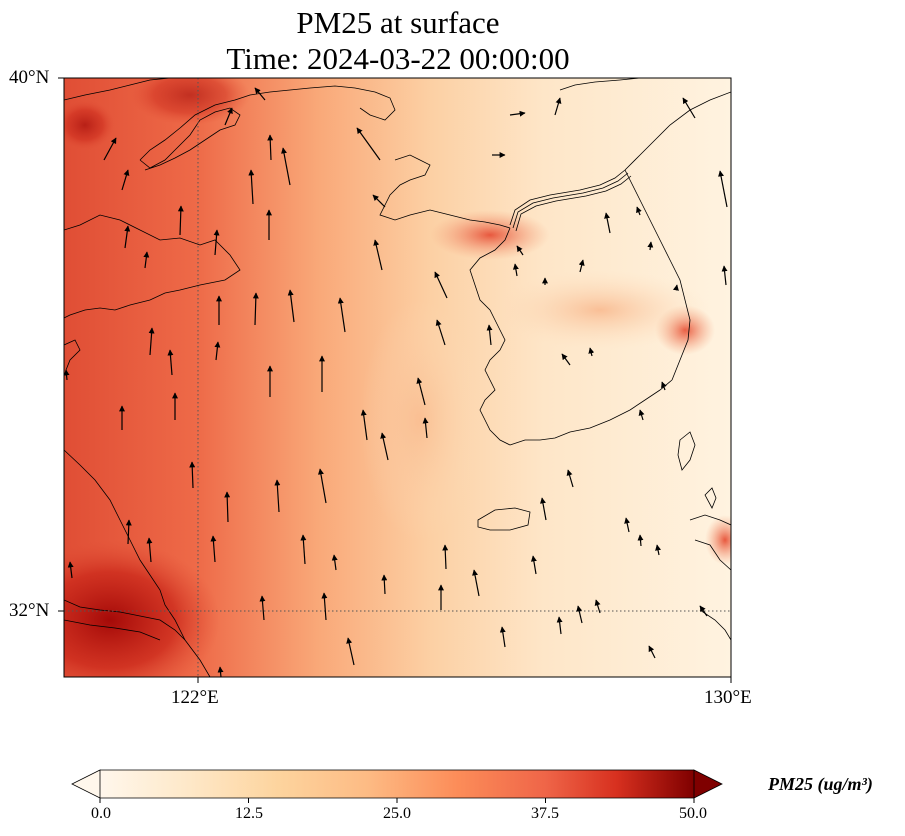 This screenshot has height=836, width=905. What do you see at coordinates (101, 813) in the screenshot?
I see `colorbar-tick-0: 0.0` at bounding box center [101, 813].